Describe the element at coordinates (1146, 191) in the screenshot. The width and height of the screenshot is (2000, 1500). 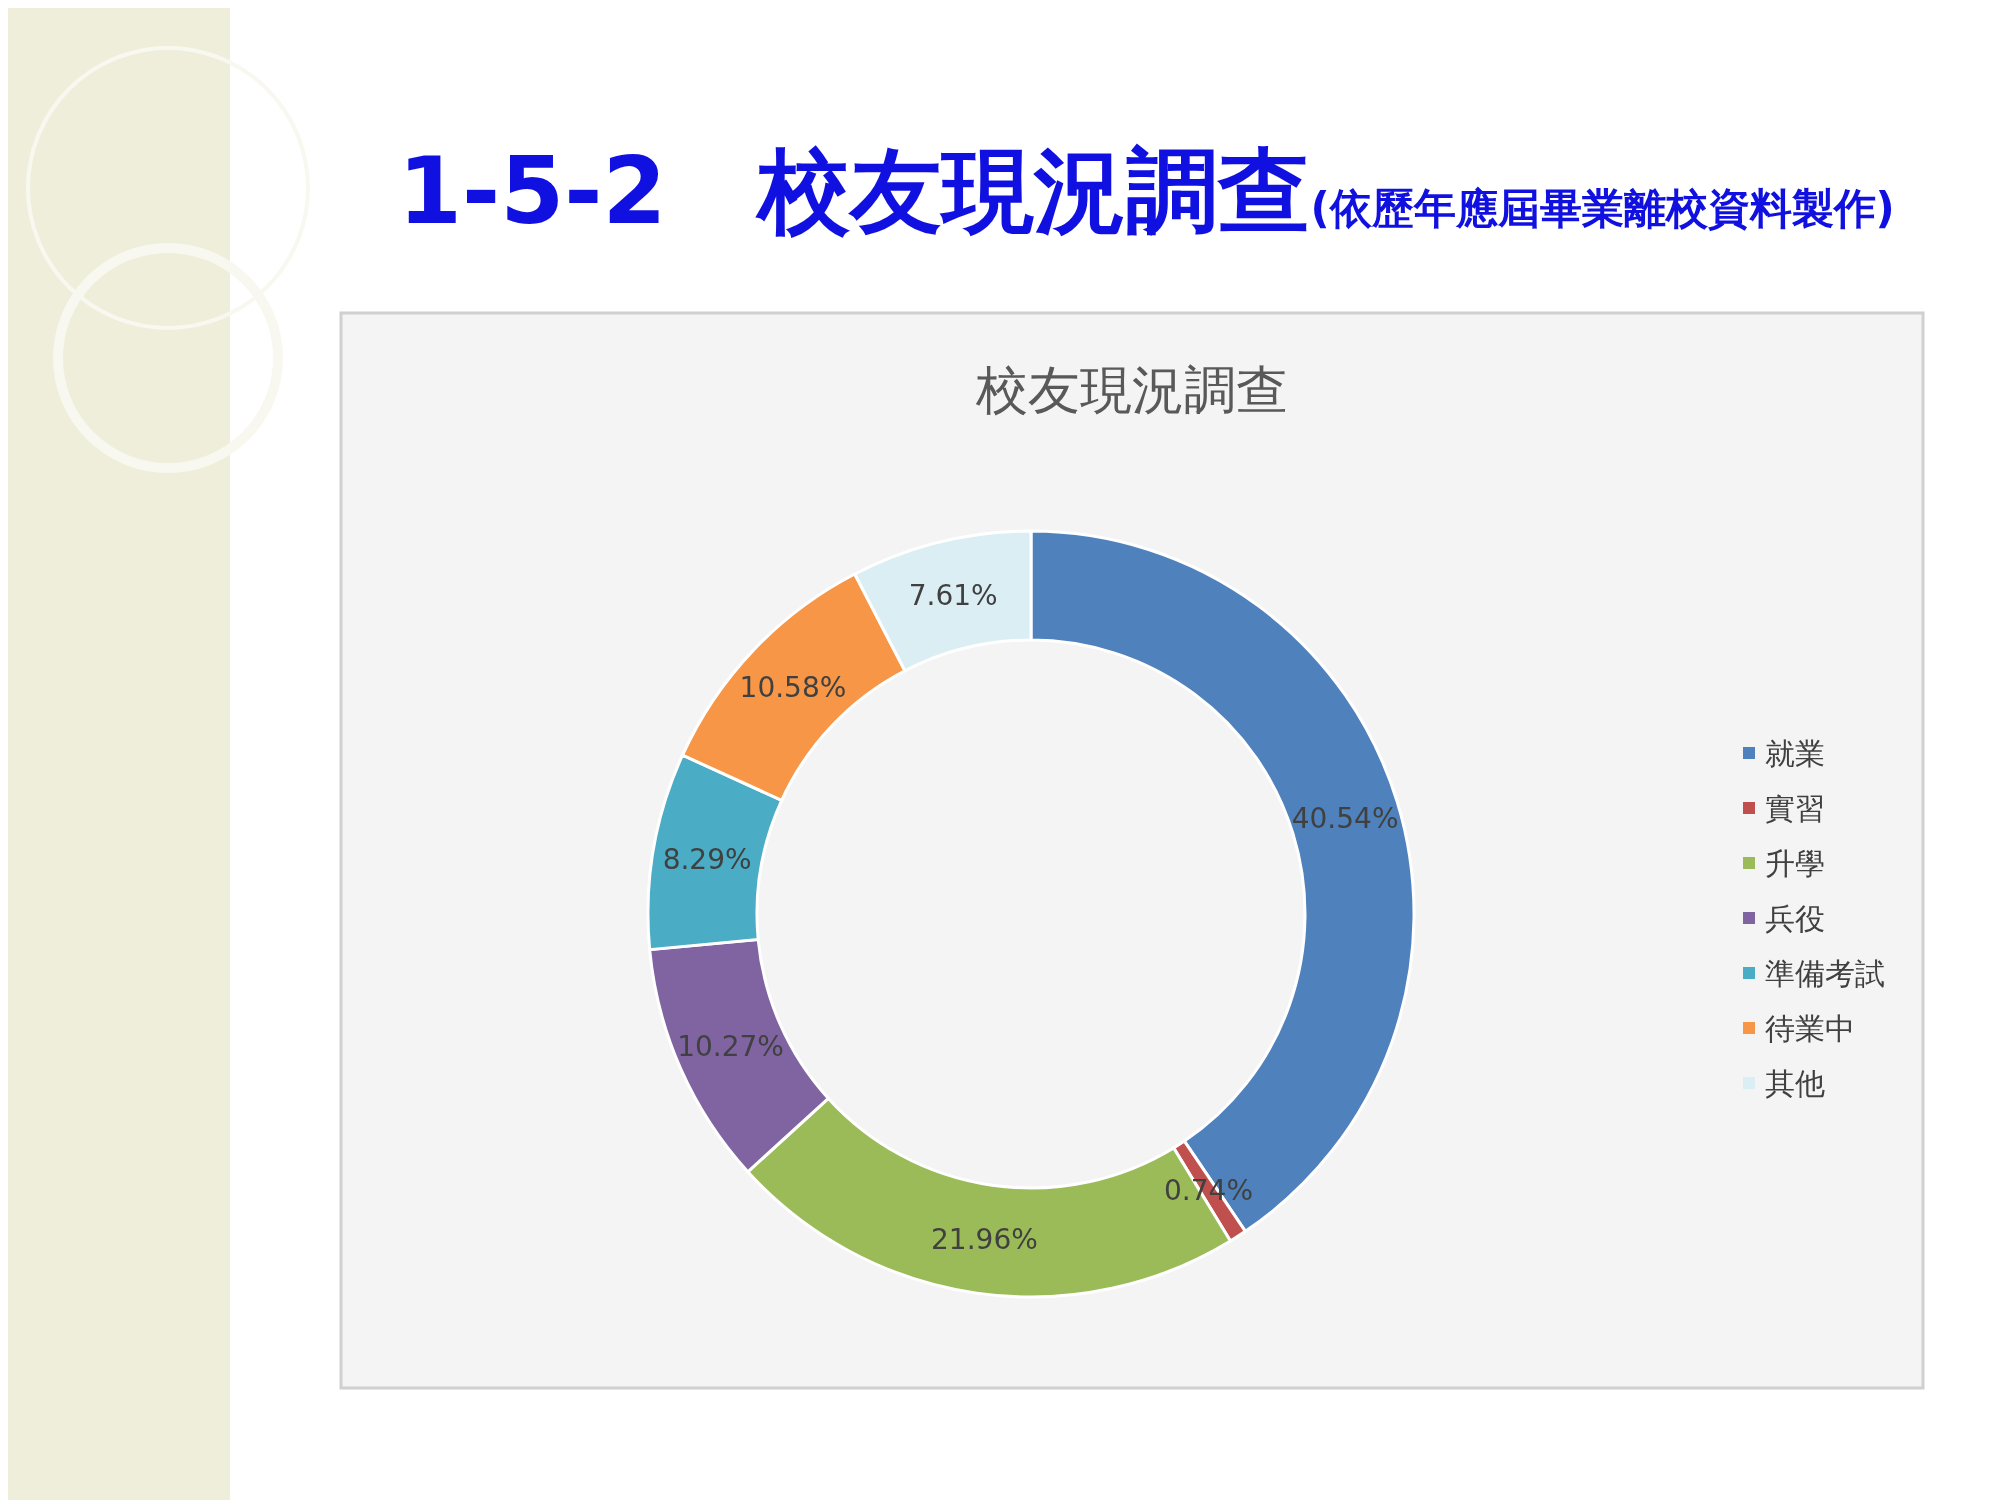
I see `chart-title: 1-5-2 校友現況調查(依歷年應屆畢業離校資料製作)` at that location.